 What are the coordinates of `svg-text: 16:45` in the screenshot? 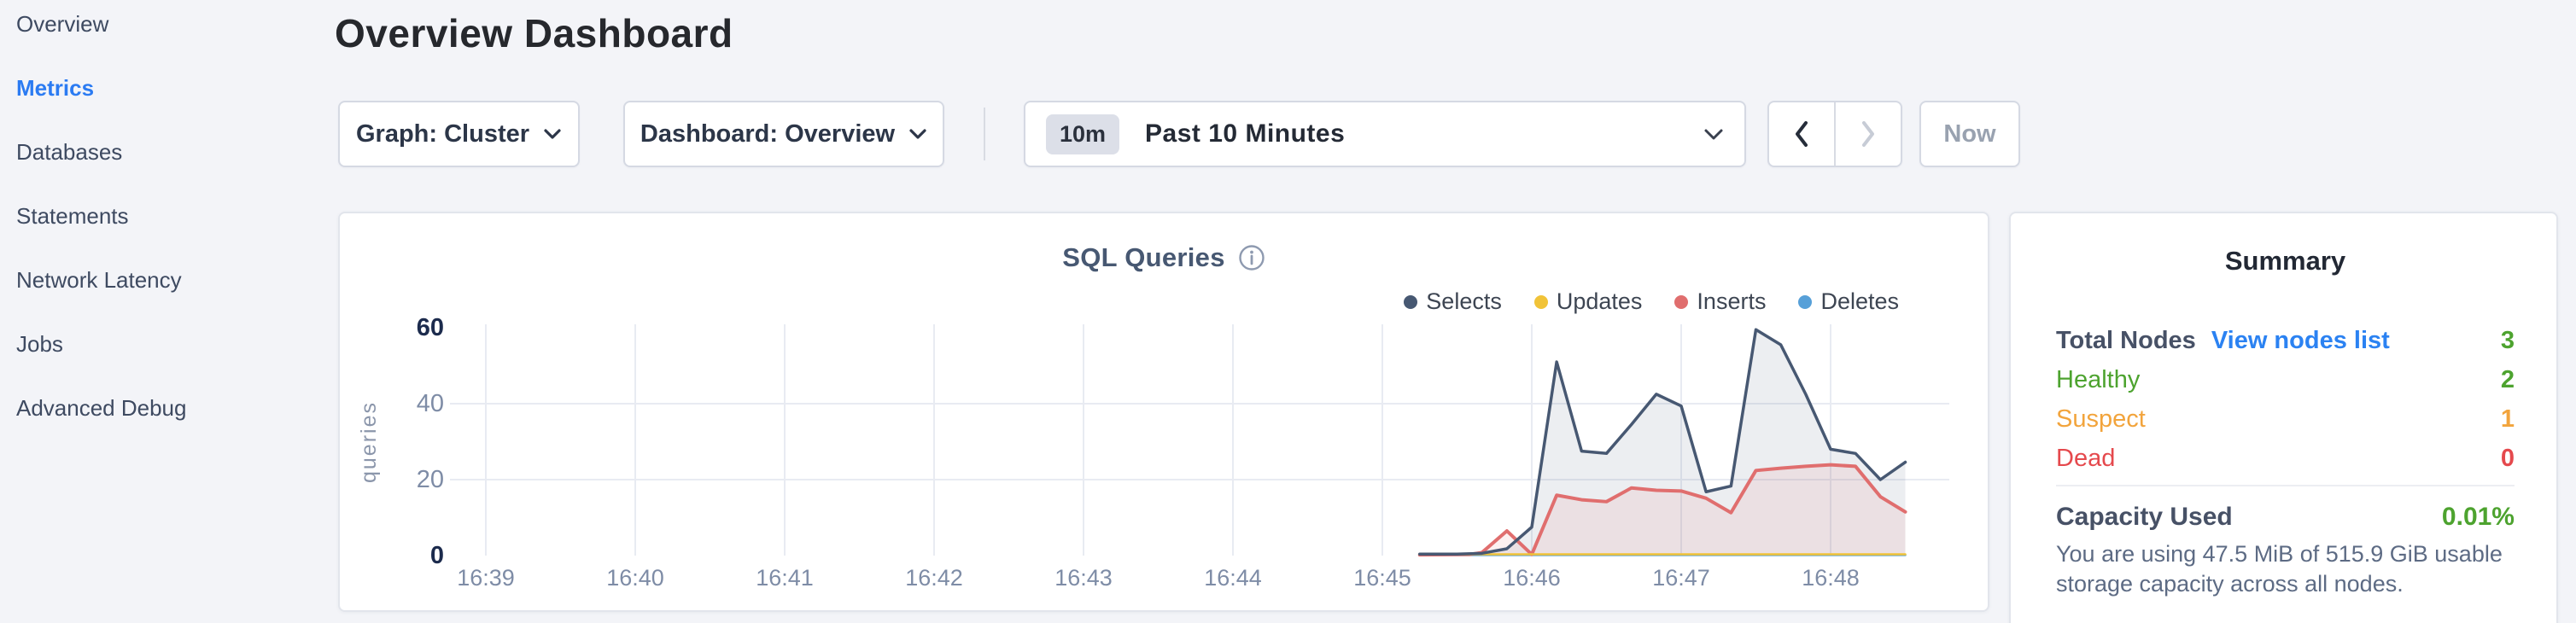 It's located at (1382, 578).